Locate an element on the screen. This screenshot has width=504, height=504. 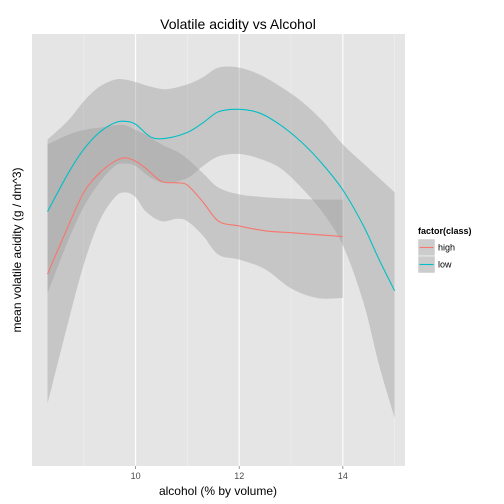
x-axis-ticks: 10 12 14 is located at coordinates (239, 473).